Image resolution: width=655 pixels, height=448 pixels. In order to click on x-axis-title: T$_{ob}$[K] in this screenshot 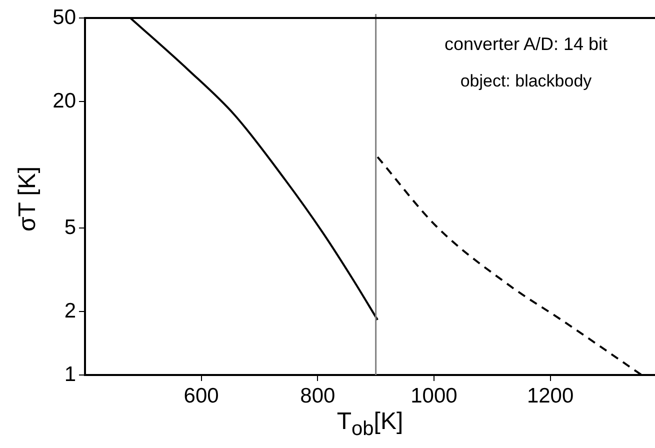, I will do `click(370, 424)`.